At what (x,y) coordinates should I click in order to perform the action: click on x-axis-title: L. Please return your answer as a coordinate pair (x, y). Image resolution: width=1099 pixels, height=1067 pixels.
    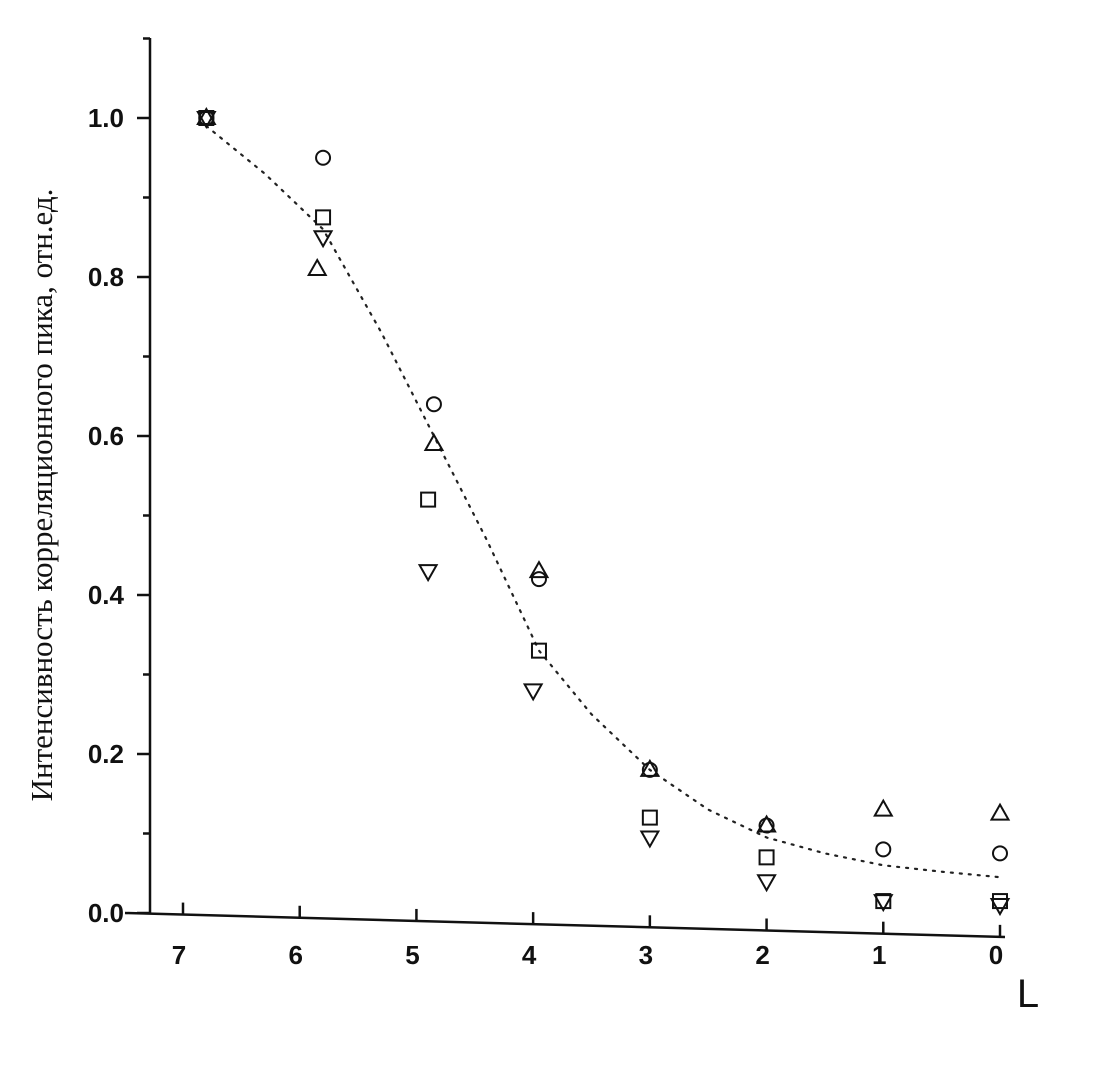
    Looking at the image, I should click on (1028, 994).